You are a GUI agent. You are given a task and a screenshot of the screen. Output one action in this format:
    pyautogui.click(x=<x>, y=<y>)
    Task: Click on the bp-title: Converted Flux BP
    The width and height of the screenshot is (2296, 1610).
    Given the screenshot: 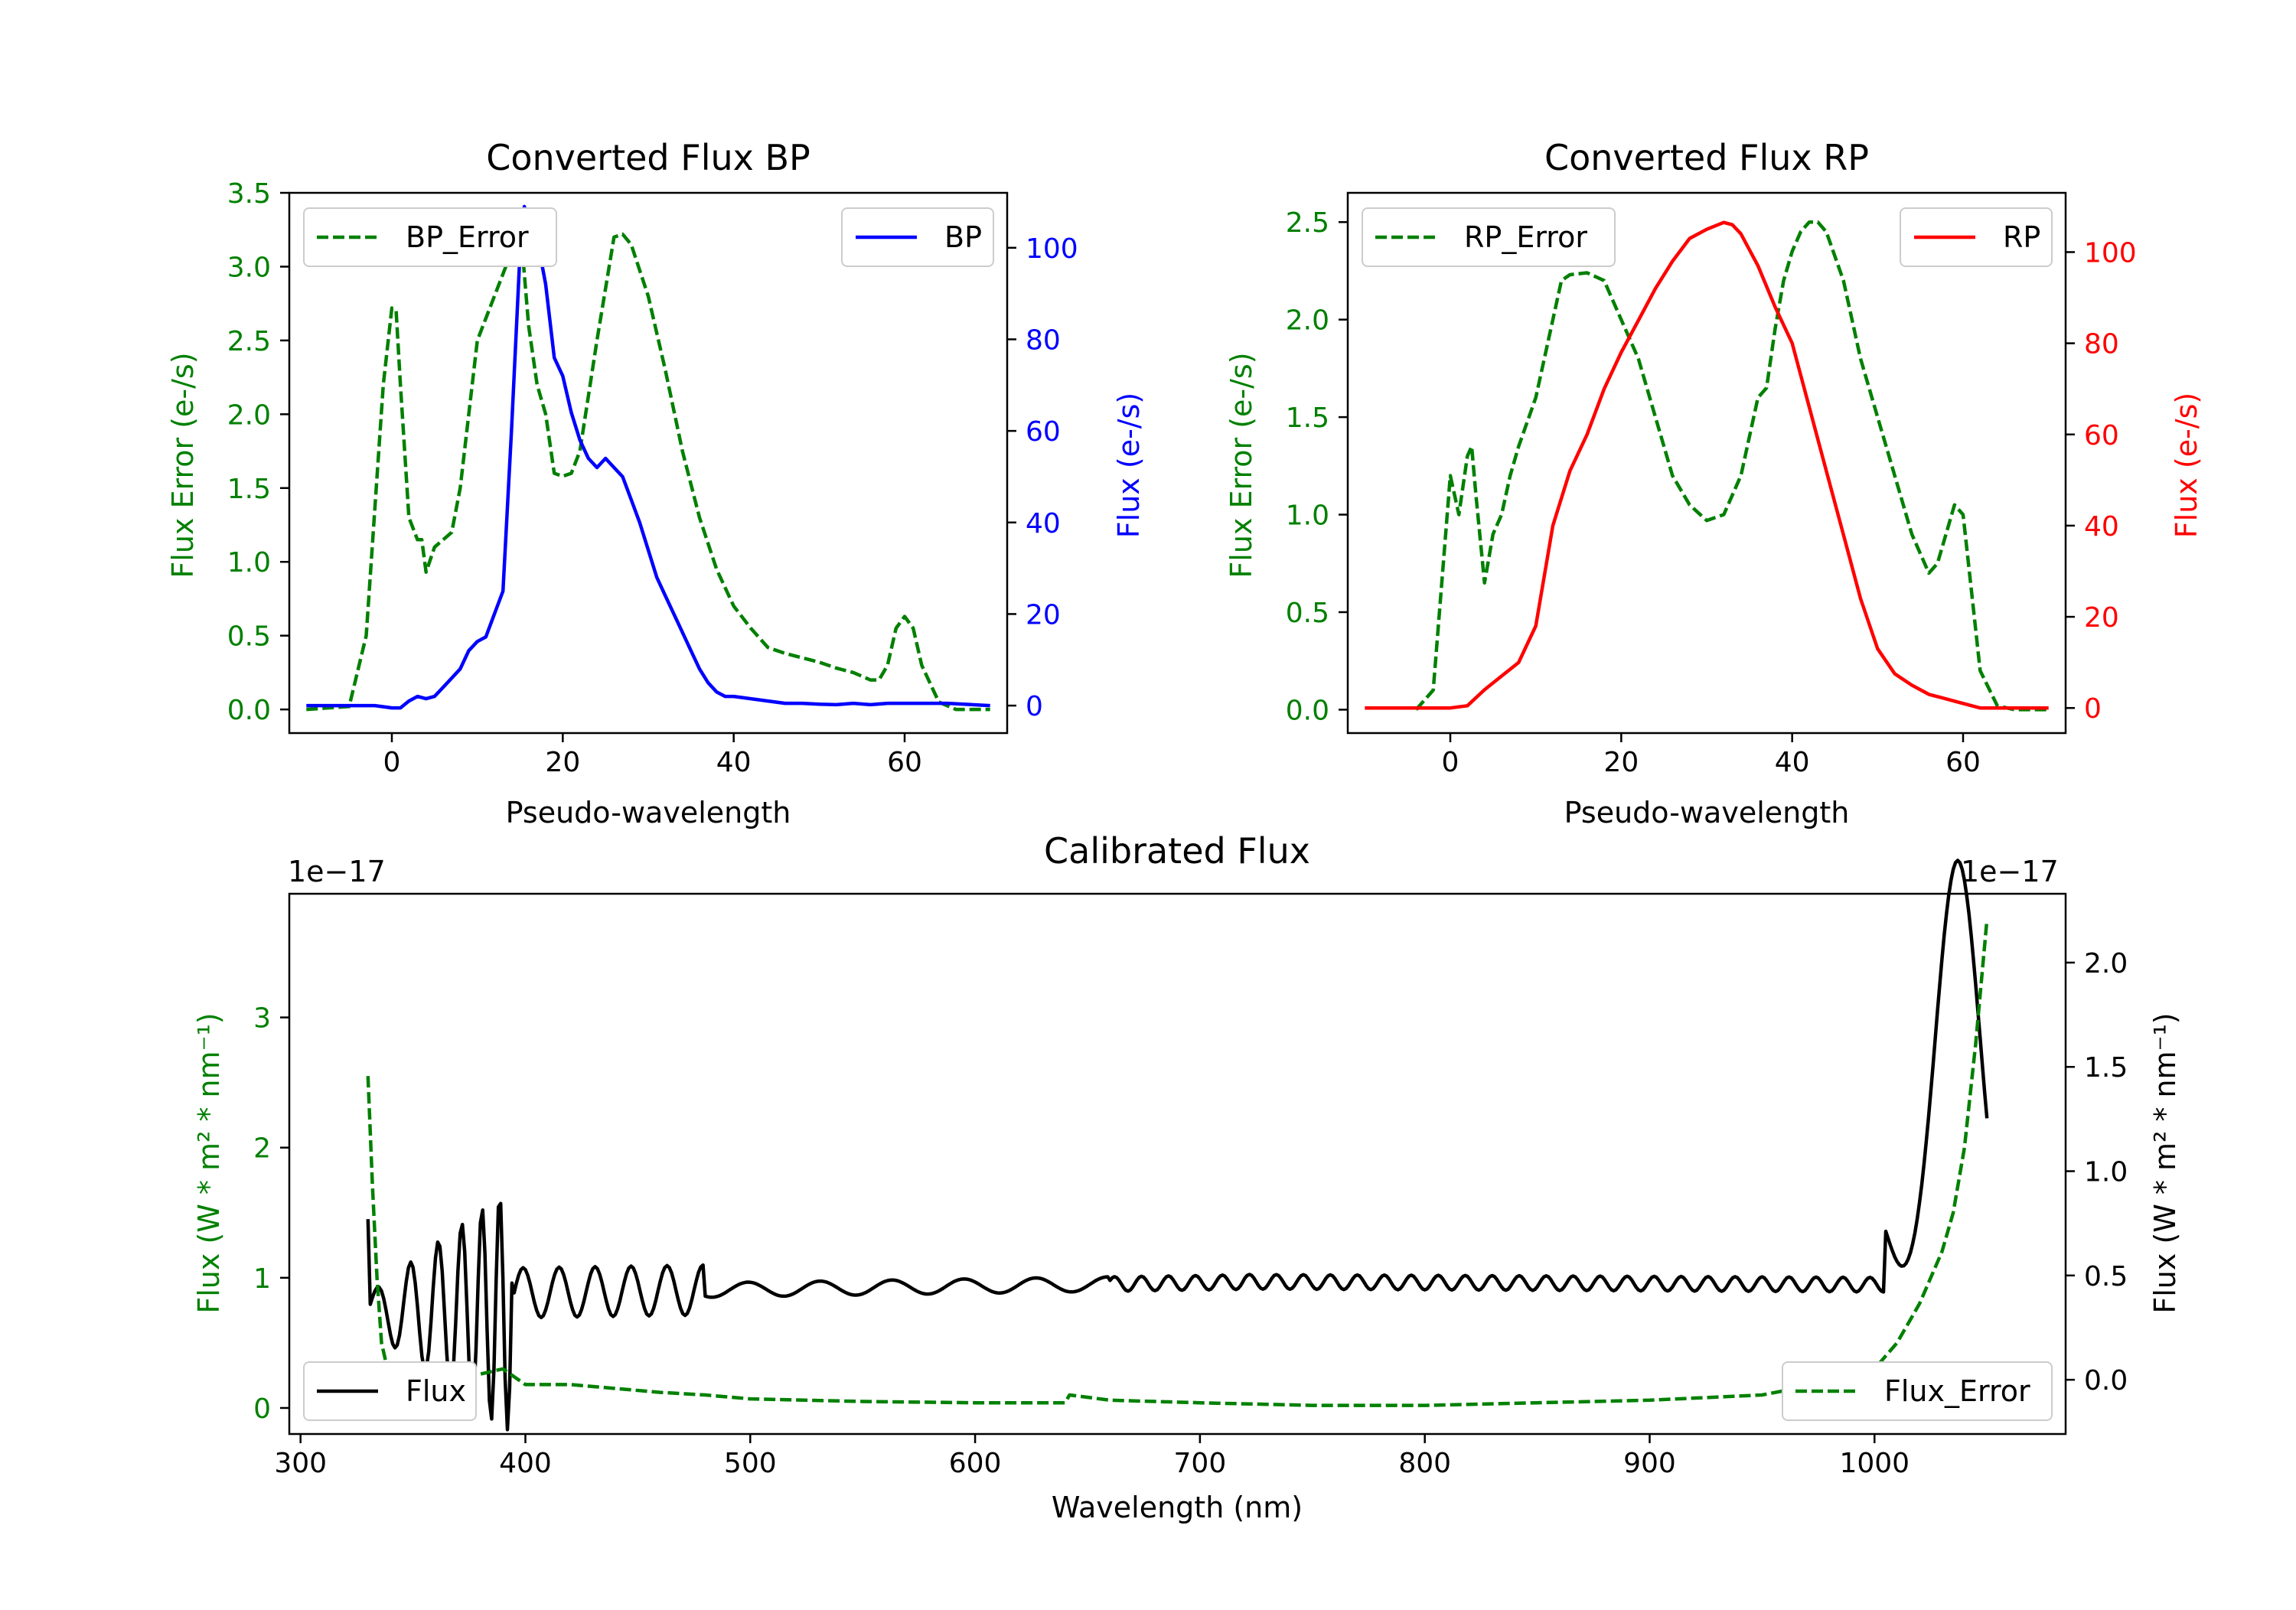 What is the action you would take?
    pyautogui.click(x=648, y=157)
    